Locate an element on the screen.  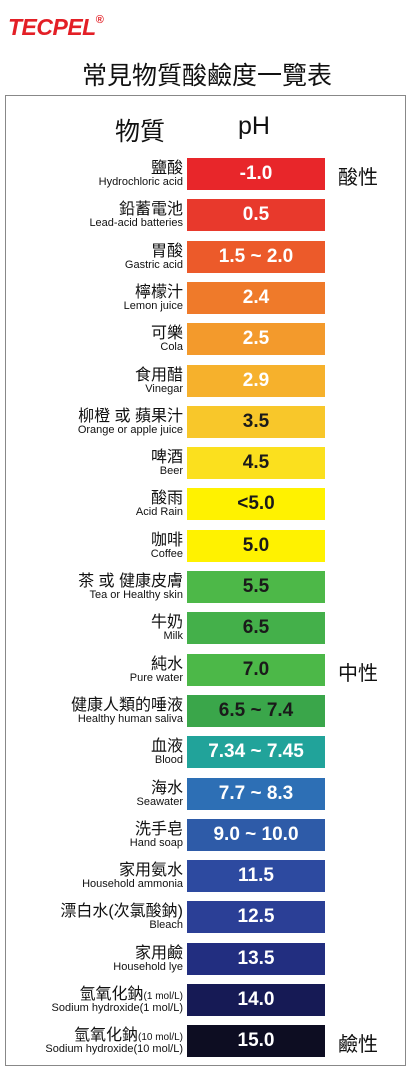
substance-zh-text: 鹽酸 is located at coordinates (166, 168).